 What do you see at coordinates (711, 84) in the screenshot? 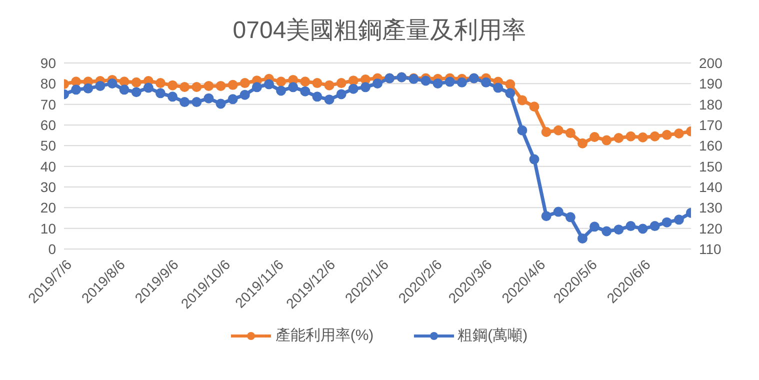
I see `y2-tick-label: 190` at bounding box center [711, 84].